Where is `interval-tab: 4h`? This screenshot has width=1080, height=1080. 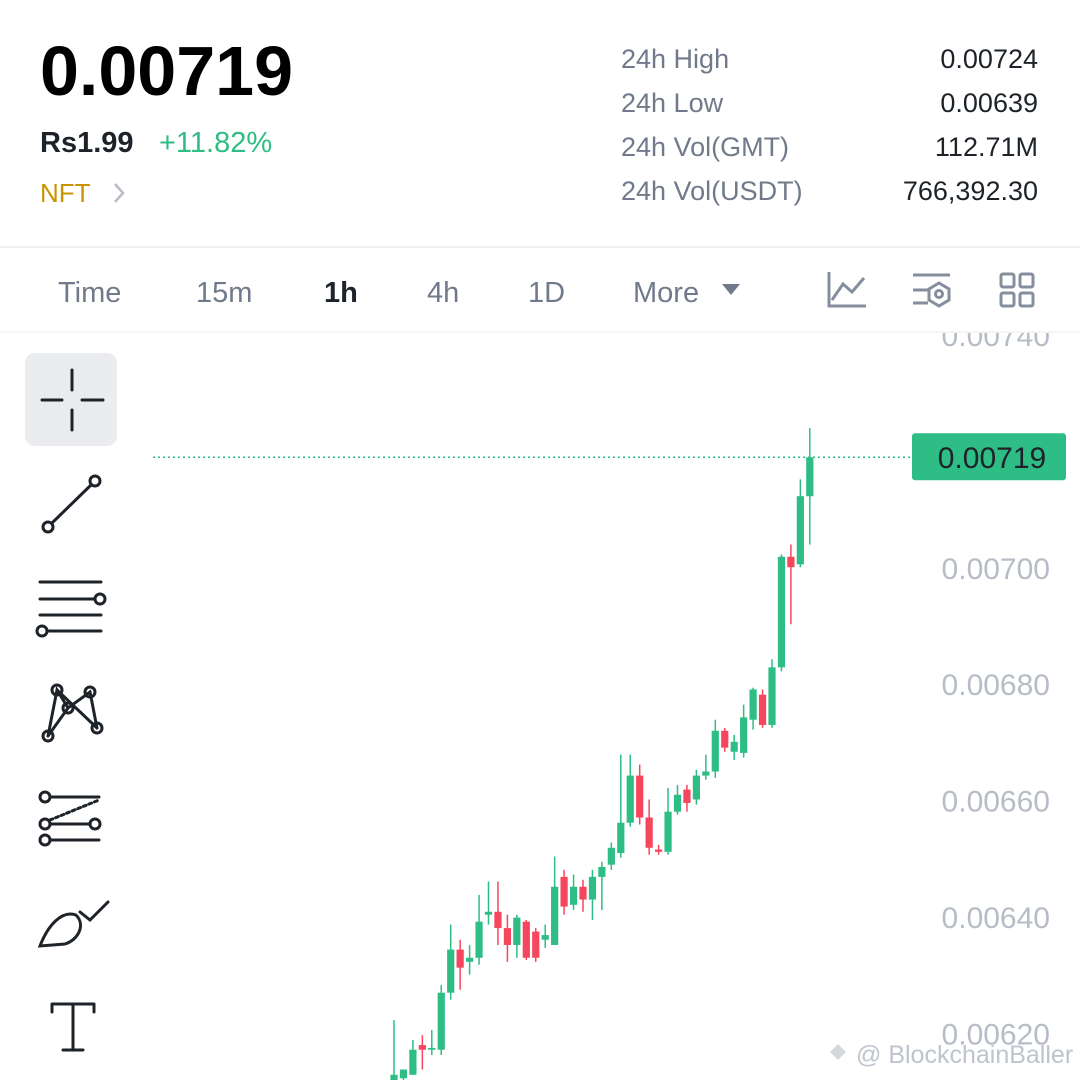 interval-tab: 4h is located at coordinates (443, 293).